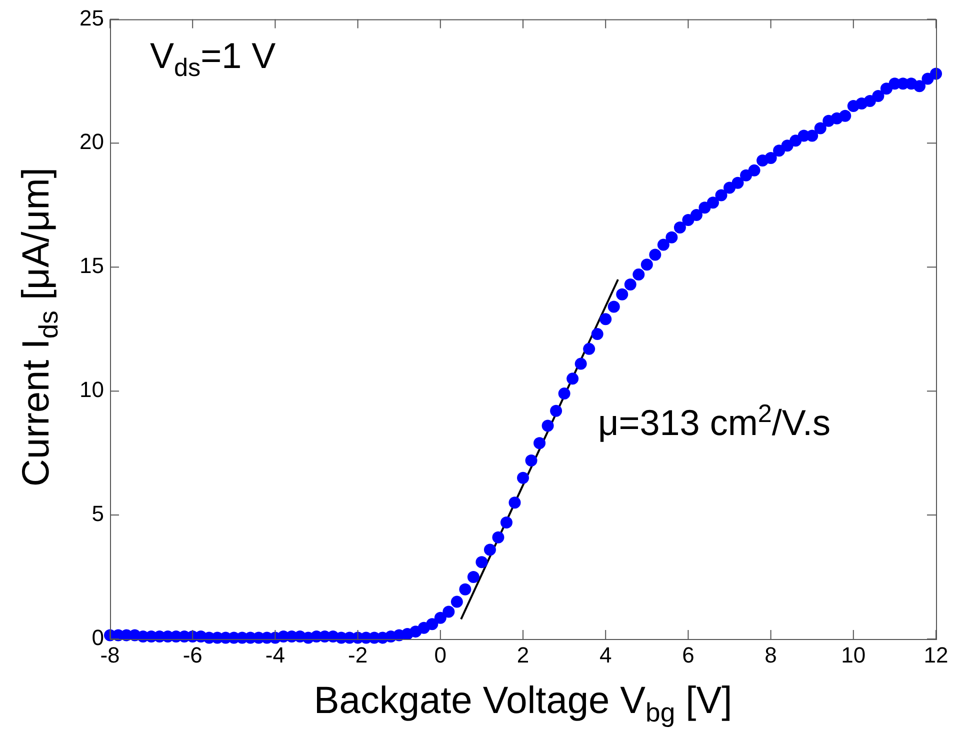  What do you see at coordinates (440, 655) in the screenshot?
I see `x-tick-label: 0` at bounding box center [440, 655].